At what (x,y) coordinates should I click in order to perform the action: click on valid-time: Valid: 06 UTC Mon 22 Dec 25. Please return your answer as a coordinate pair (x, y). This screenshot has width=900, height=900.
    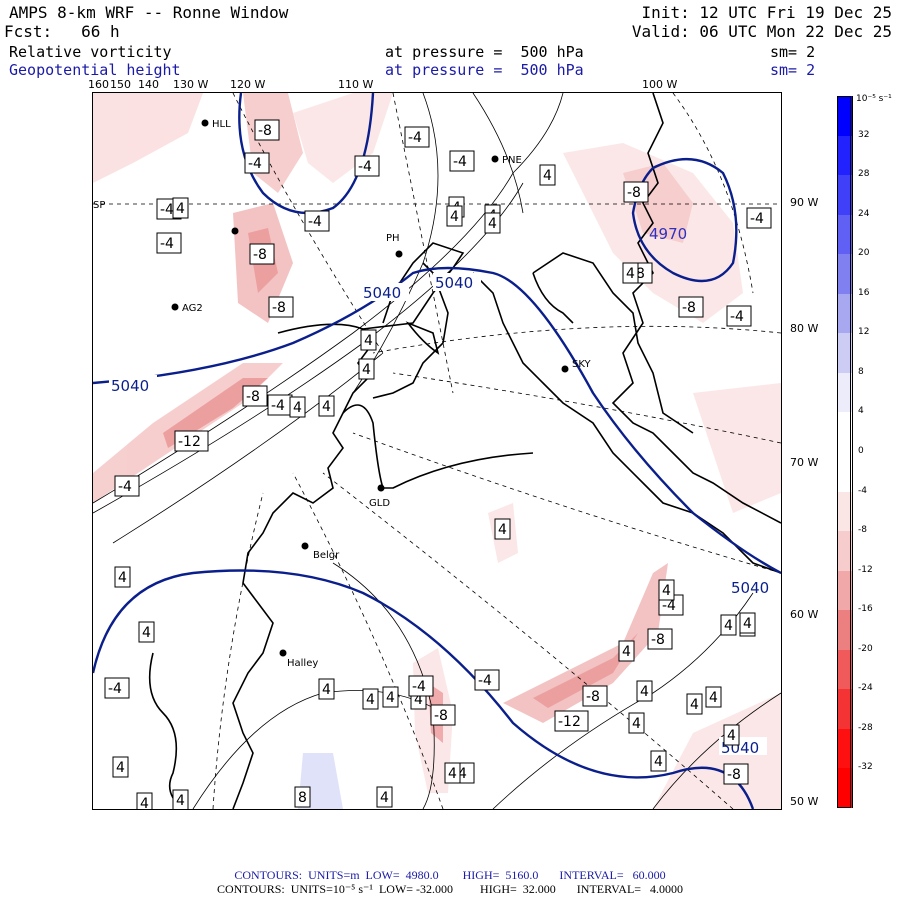
    Looking at the image, I should click on (761, 31).